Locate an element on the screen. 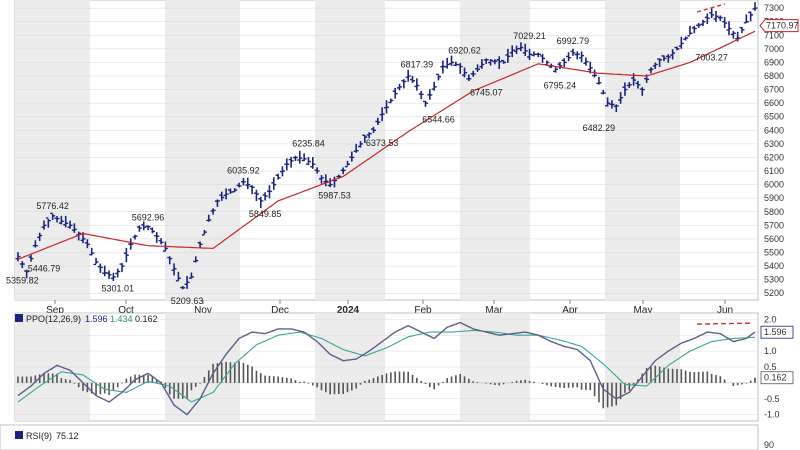 The width and height of the screenshot is (800, 450). price-annotation: 6544.66 is located at coordinates (438, 120).